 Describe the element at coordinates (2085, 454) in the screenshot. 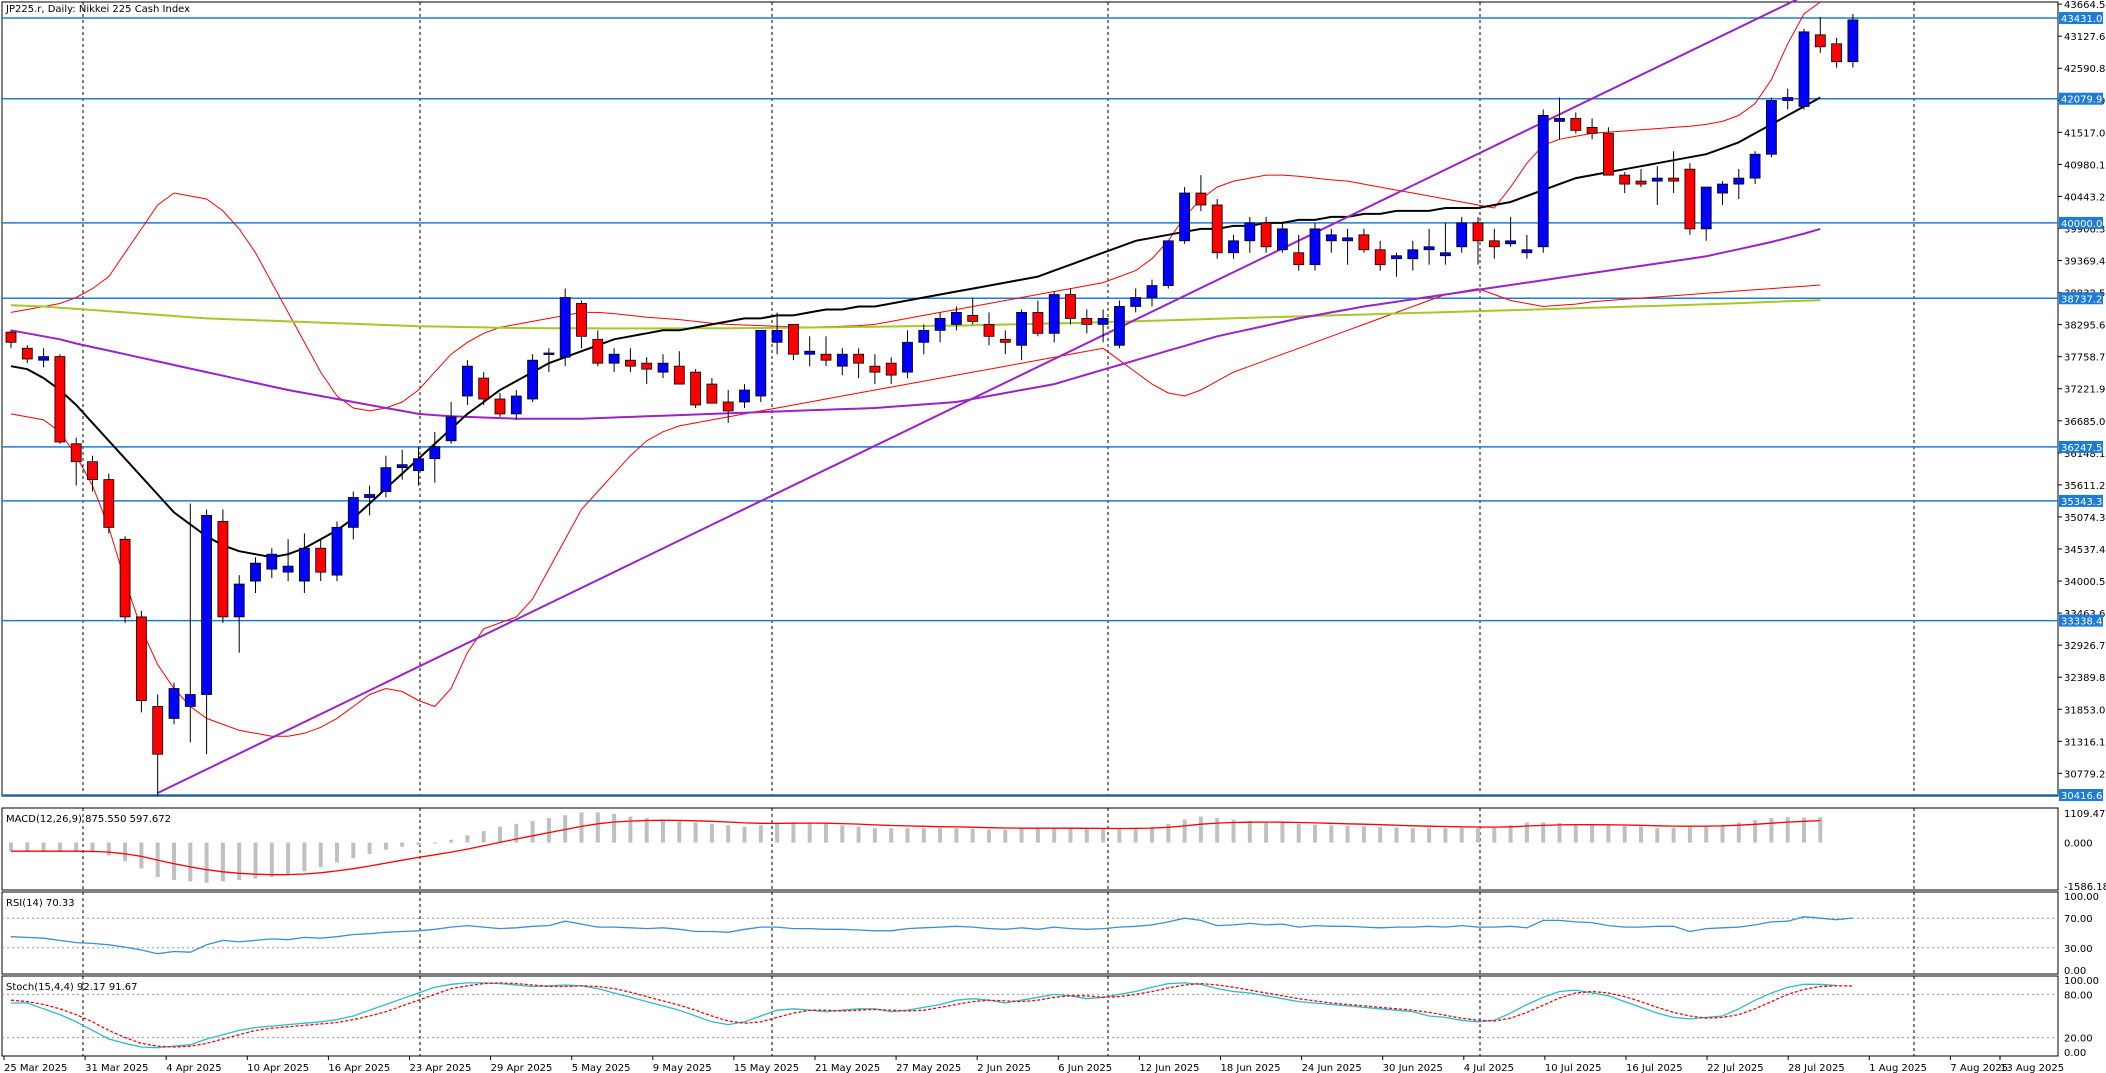

I see `y-tick-label: 36148.12` at that location.